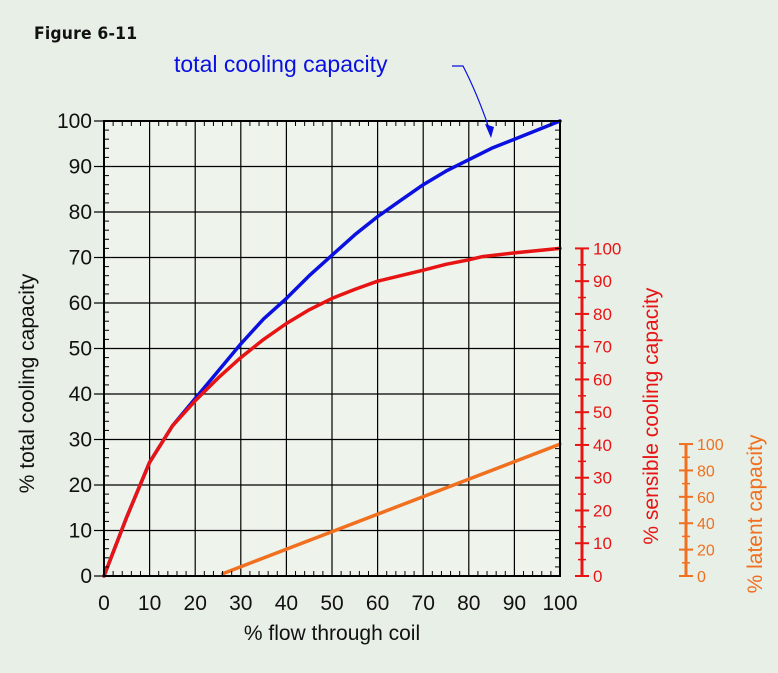 This screenshot has width=778, height=673. I want to click on secondary-tick-label-latent: 40, so click(706, 524).